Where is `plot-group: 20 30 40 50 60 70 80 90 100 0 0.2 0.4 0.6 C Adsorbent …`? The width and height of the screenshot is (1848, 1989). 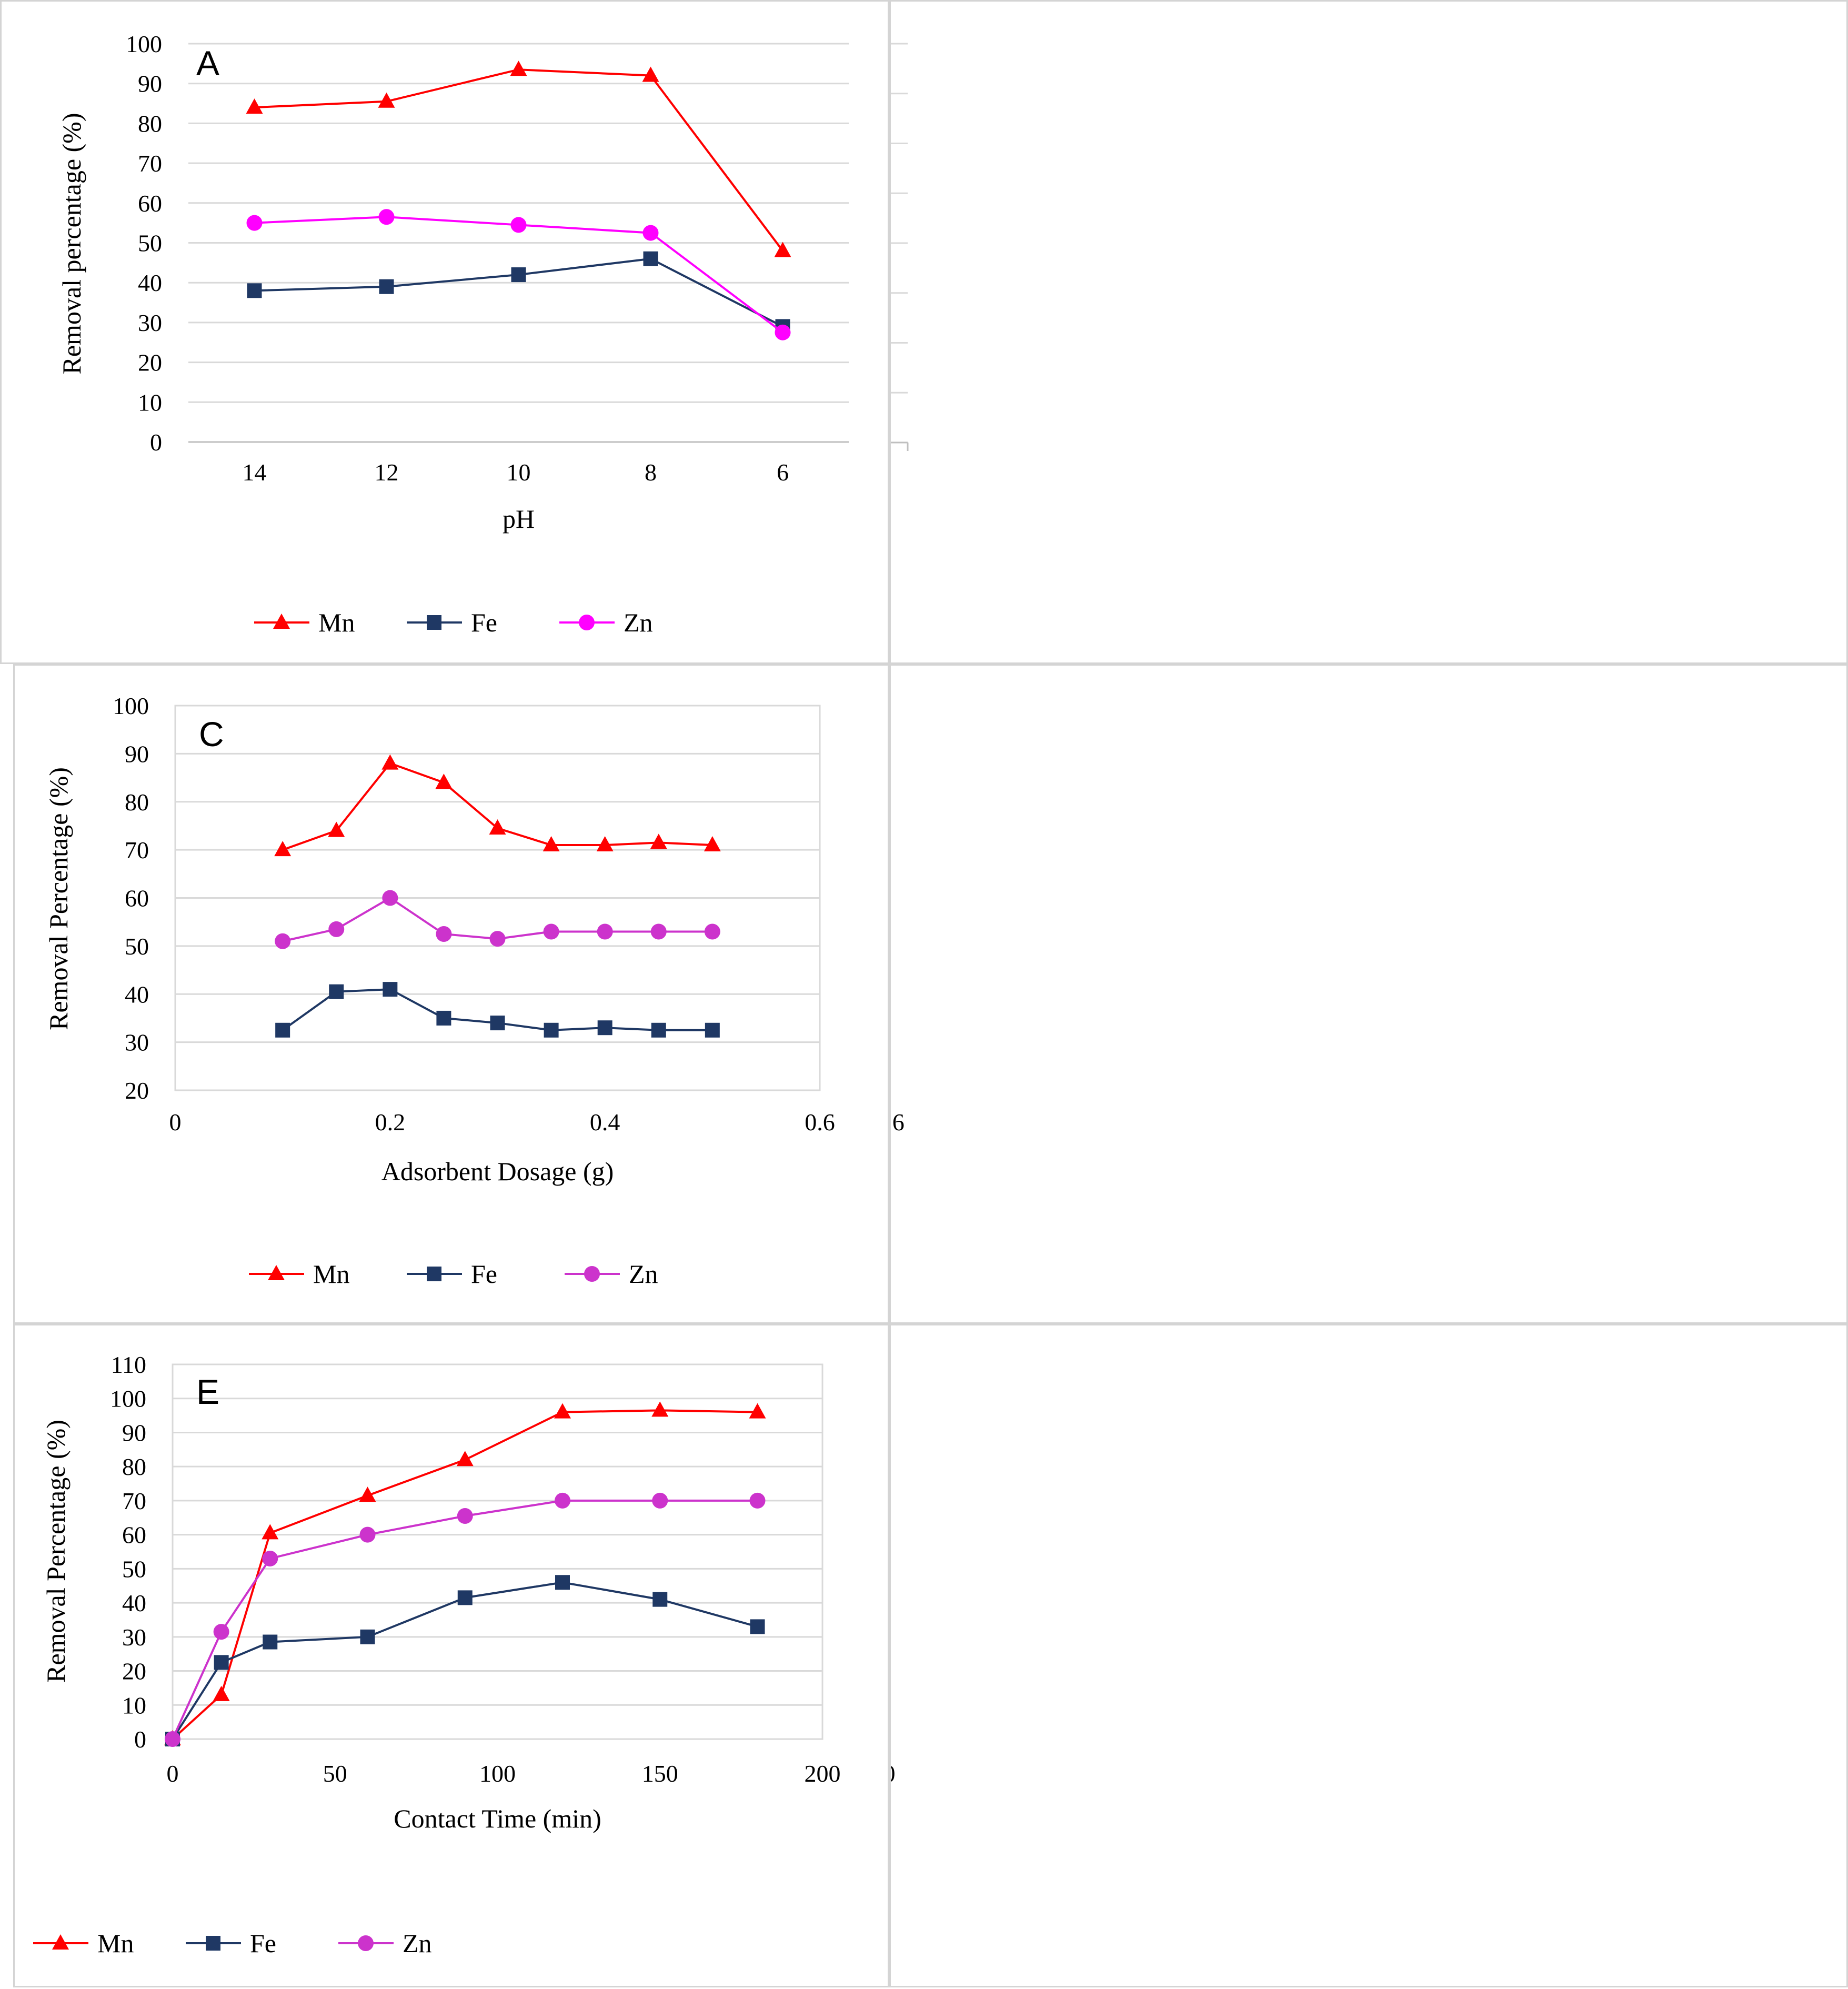 plot-group: 20 30 40 50 60 70 80 90 100 0 0.2 0.4 0.6 C Adsorbent … is located at coordinates (439, 990).